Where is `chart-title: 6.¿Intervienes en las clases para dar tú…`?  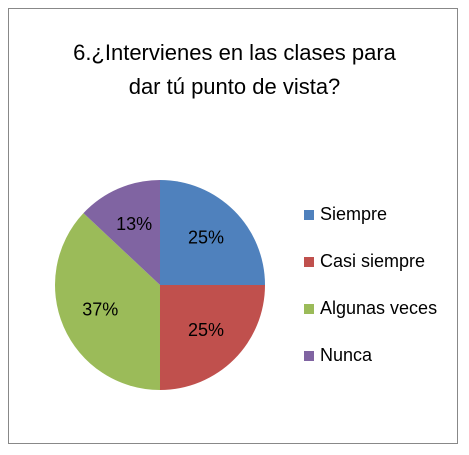
chart-title: 6.¿Intervienes en las clases para dar tú… is located at coordinates (234, 69).